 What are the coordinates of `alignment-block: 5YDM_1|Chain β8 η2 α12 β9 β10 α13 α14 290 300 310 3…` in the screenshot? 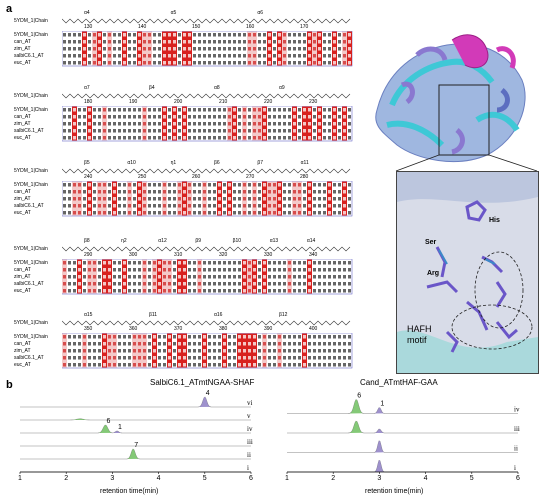 It's located at (184, 269).